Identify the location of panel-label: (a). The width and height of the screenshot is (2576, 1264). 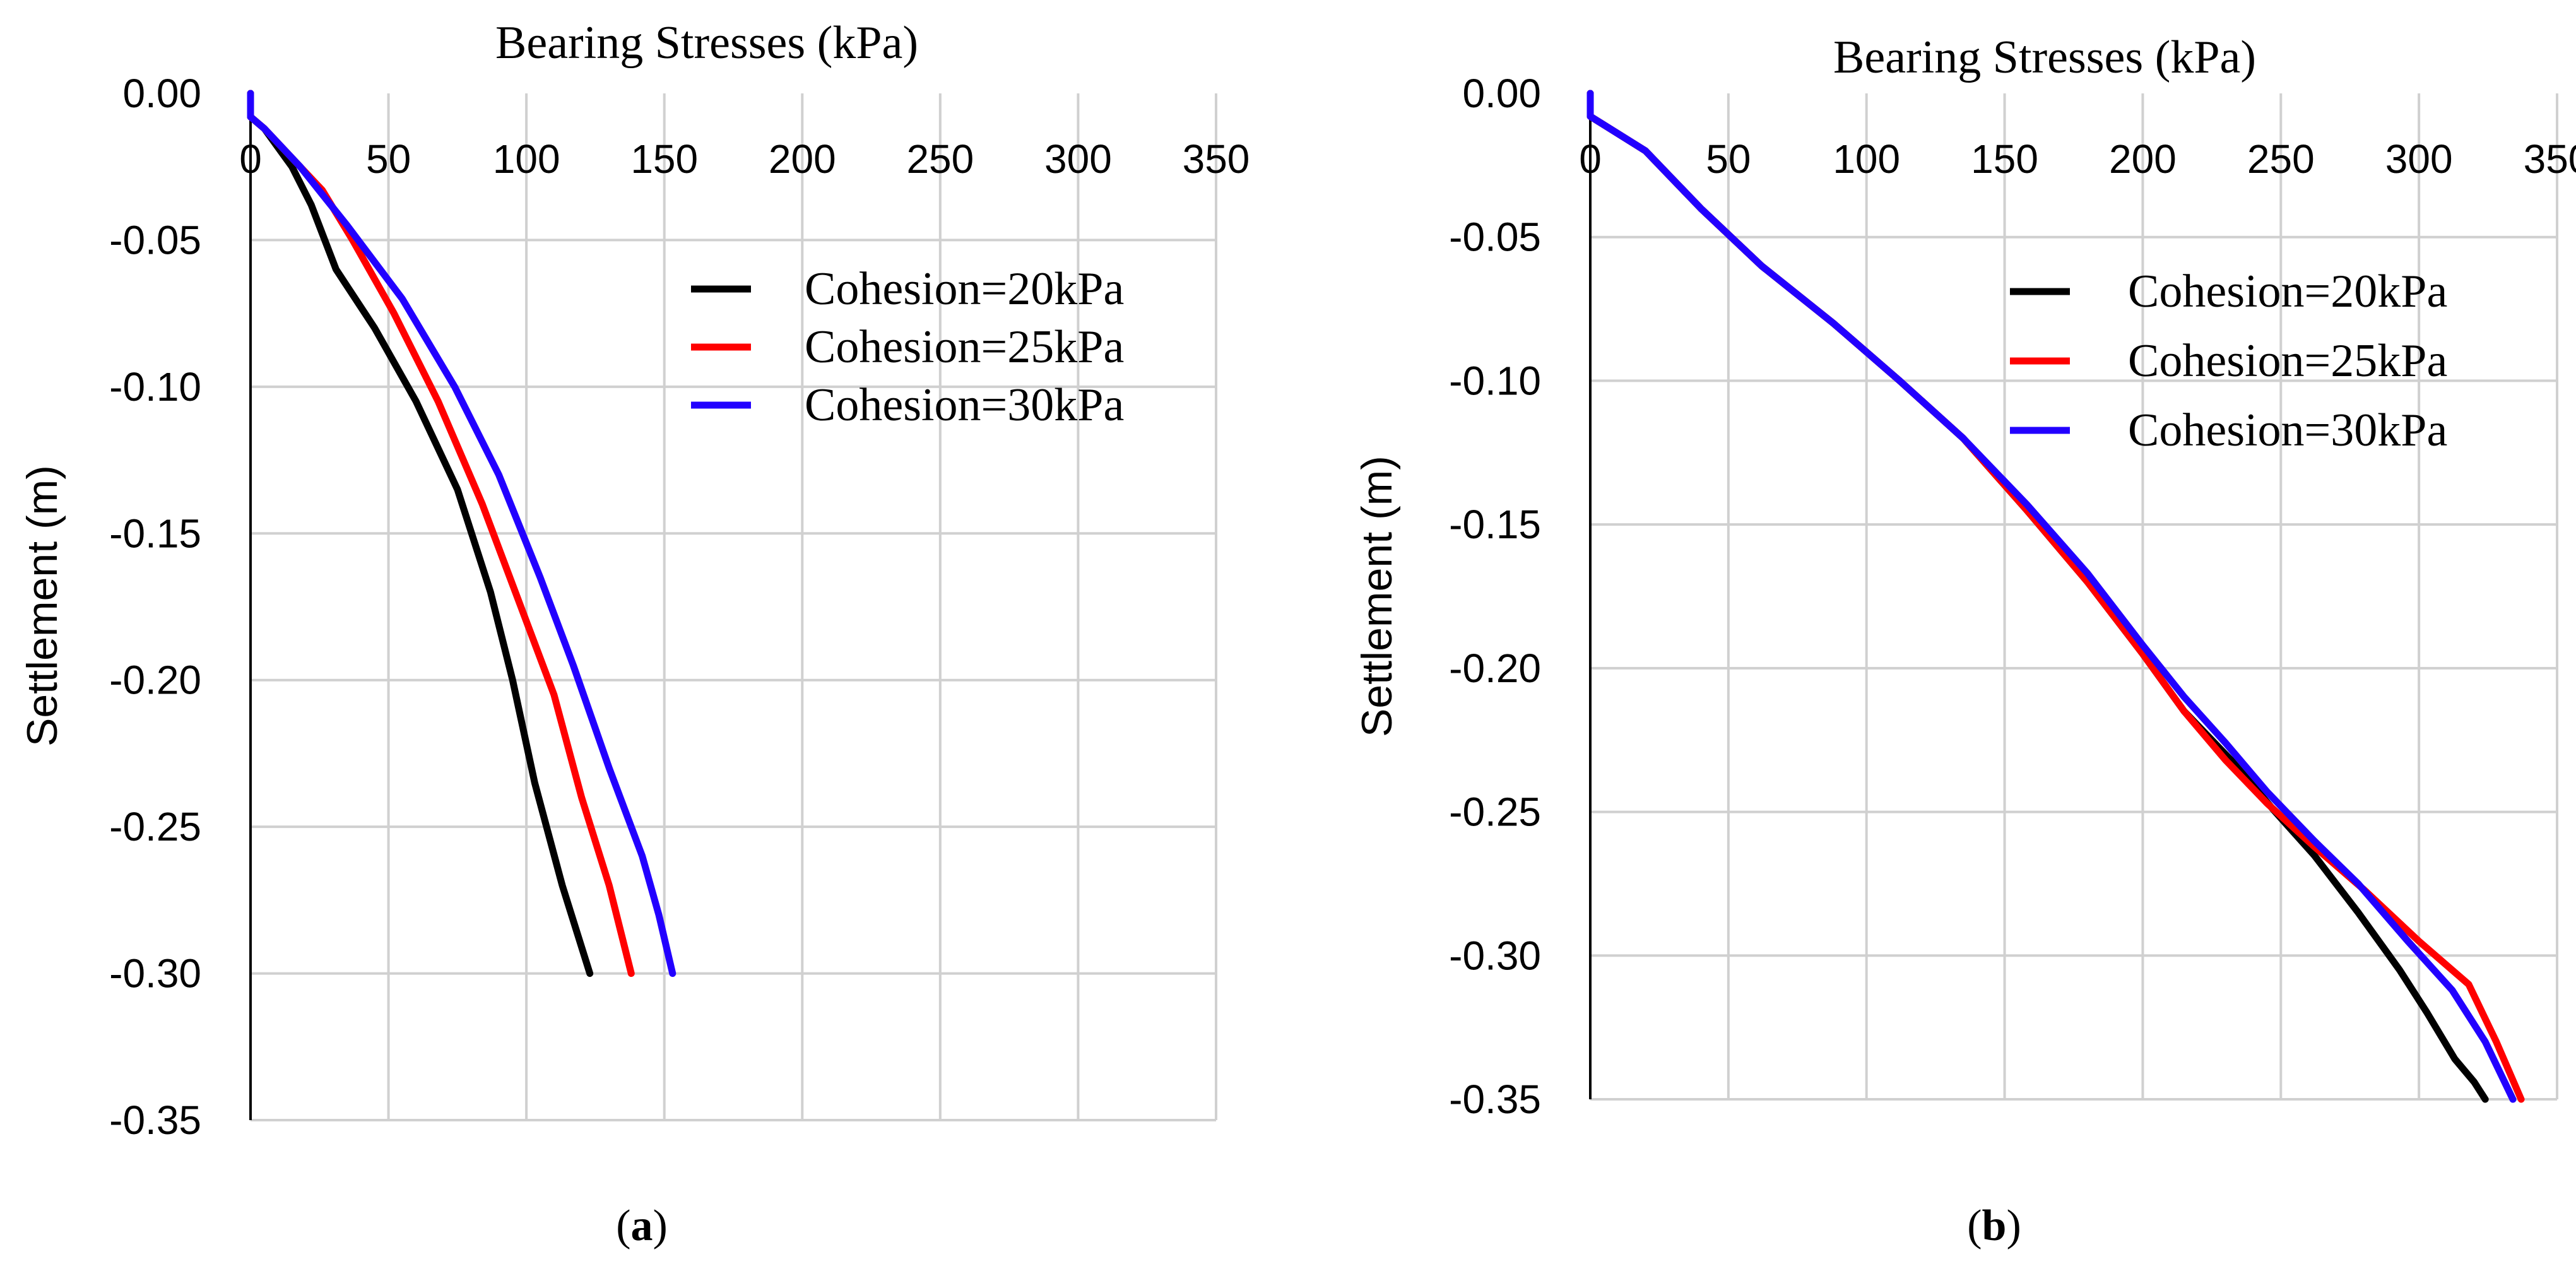
(642, 1226).